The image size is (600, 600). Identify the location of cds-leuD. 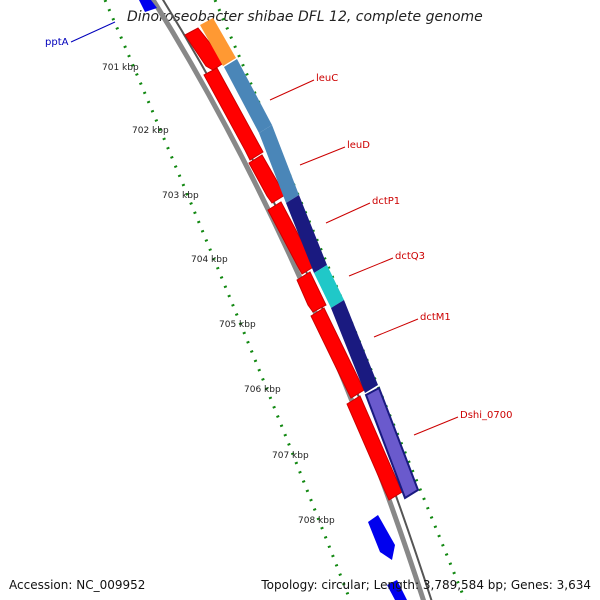
(279, 164).